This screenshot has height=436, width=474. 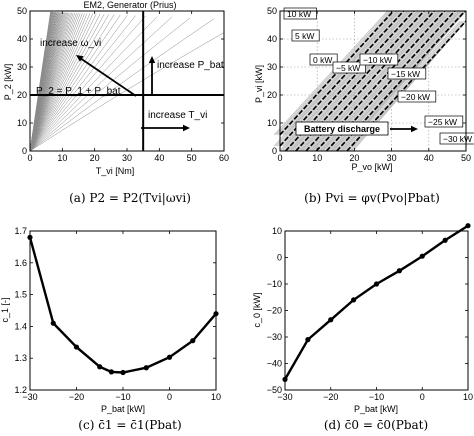 I want to click on chart-b-ytick-label: 50, so click(x=272, y=11).